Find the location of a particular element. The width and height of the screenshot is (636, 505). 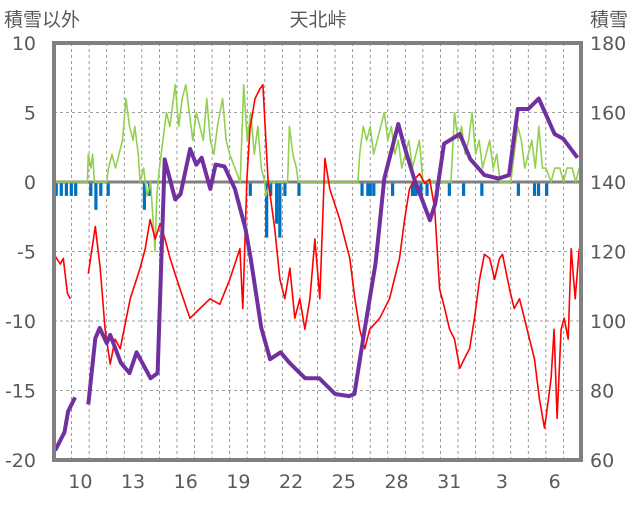

left-tick-label: -5 is located at coordinates (26, 253).